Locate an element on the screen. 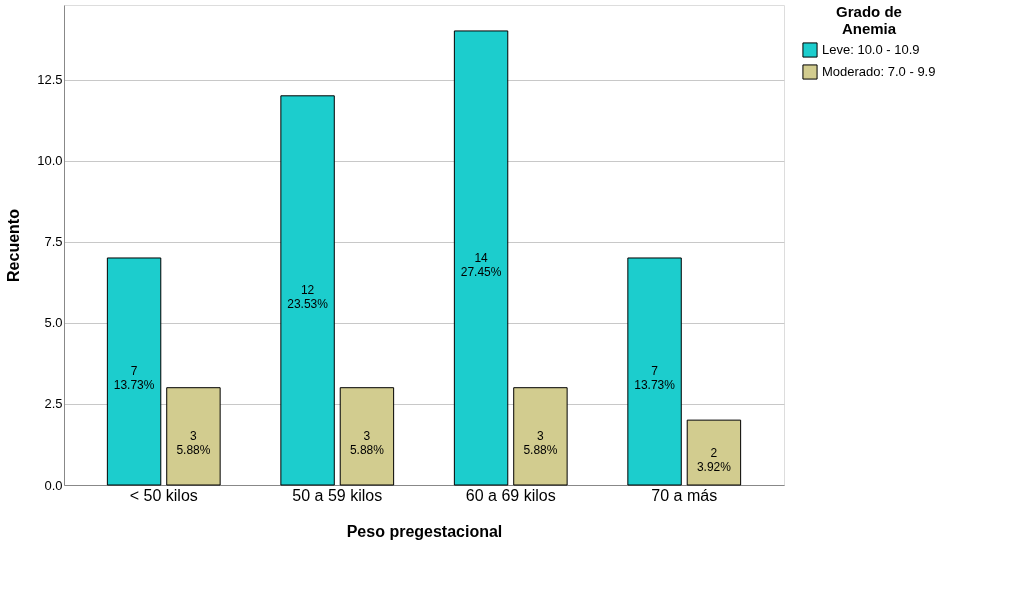 The height and width of the screenshot is (600, 1035). y-tick-label: 10.0 is located at coordinates (50, 161).